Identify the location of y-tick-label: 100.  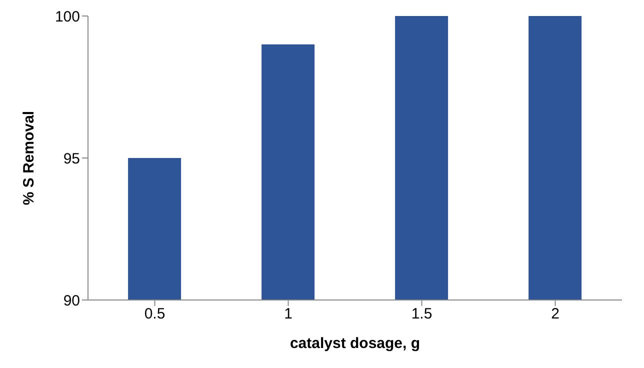
(67, 17).